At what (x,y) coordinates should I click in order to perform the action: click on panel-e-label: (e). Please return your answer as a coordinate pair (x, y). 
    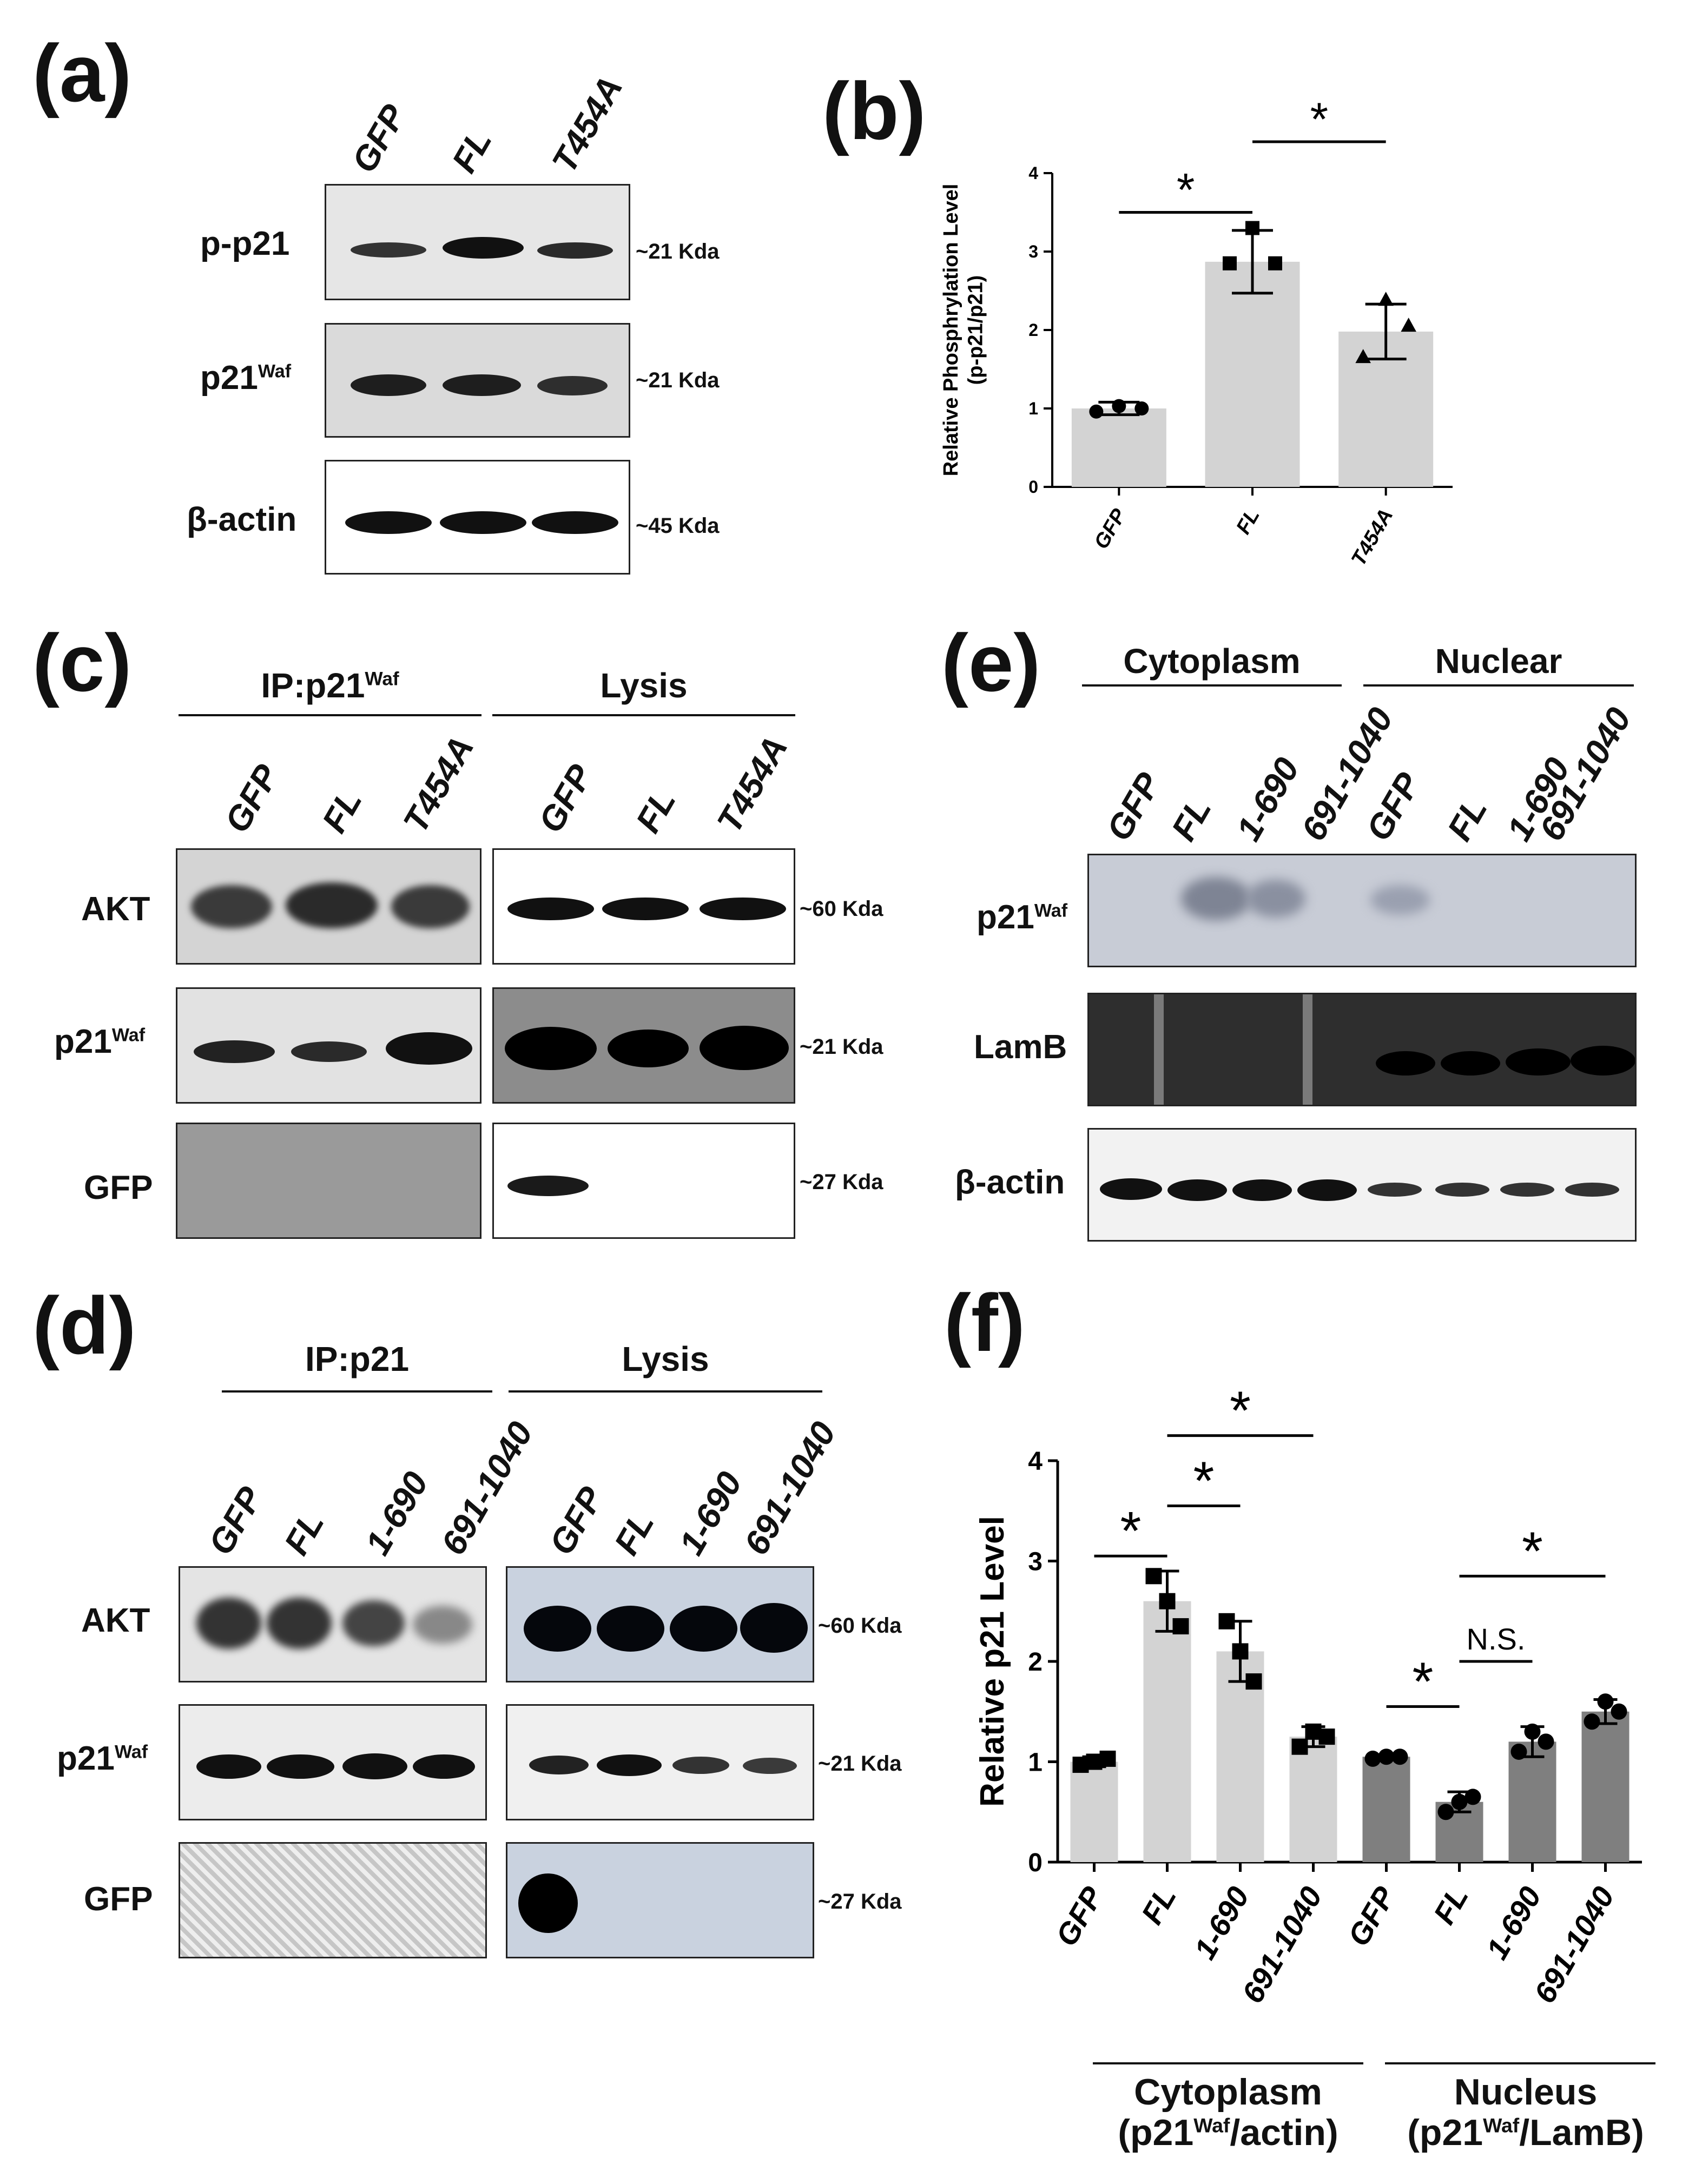
    Looking at the image, I should click on (991, 662).